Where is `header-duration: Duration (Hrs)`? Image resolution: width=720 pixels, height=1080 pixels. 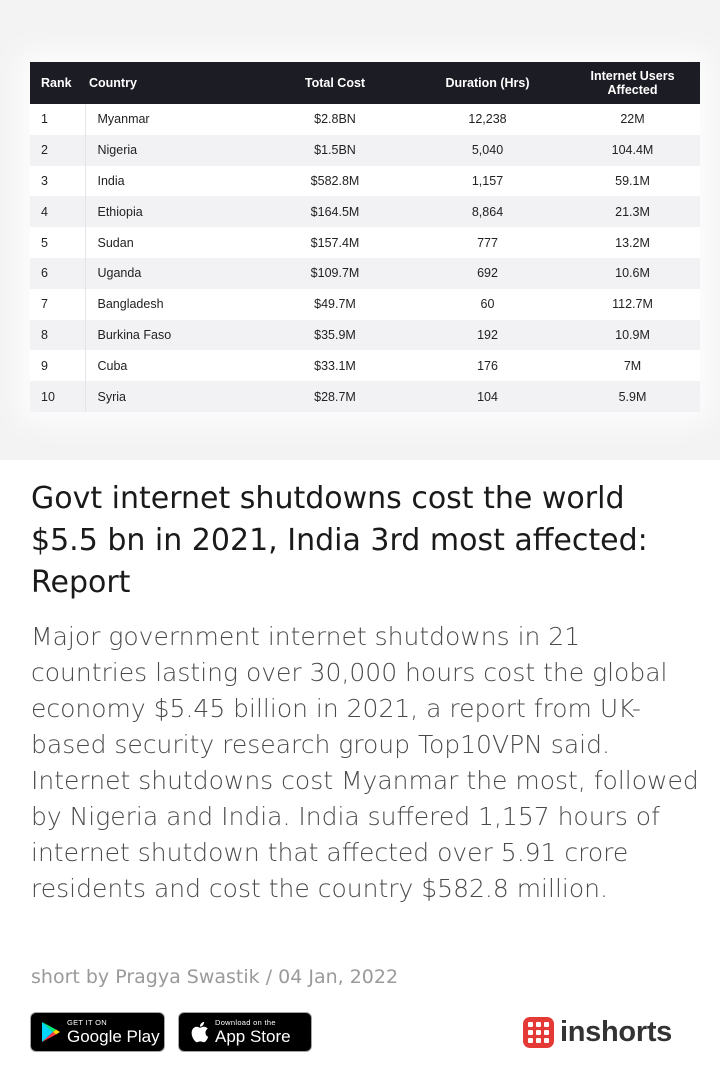
header-duration: Duration (Hrs) is located at coordinates (487, 83).